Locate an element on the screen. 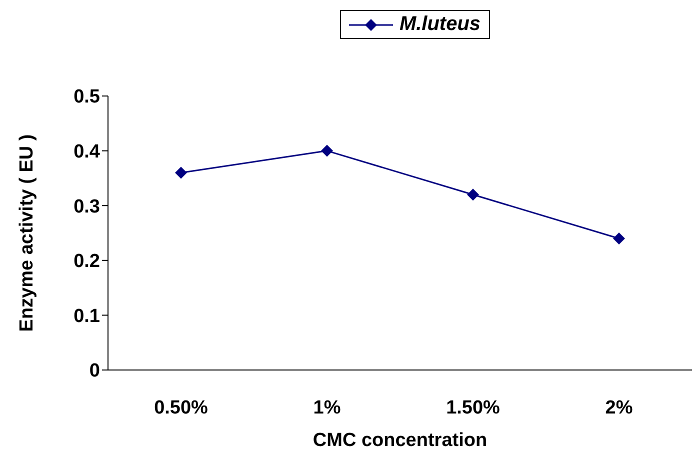  x-tick-label: 0.50% is located at coordinates (181, 407).